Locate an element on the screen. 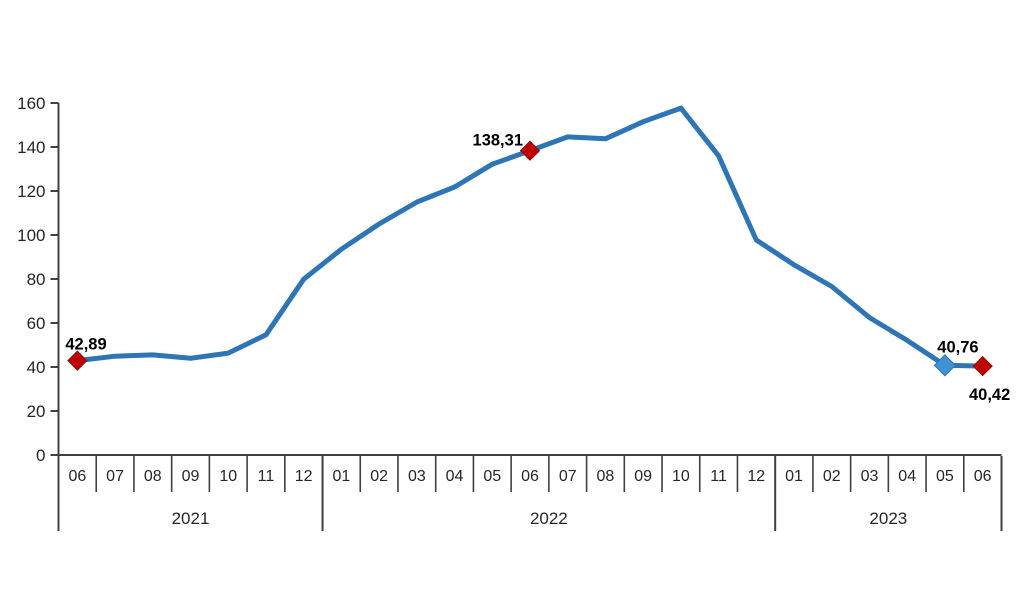 This screenshot has height=607, width=1024. data-point-label: 138,31 is located at coordinates (498, 141).